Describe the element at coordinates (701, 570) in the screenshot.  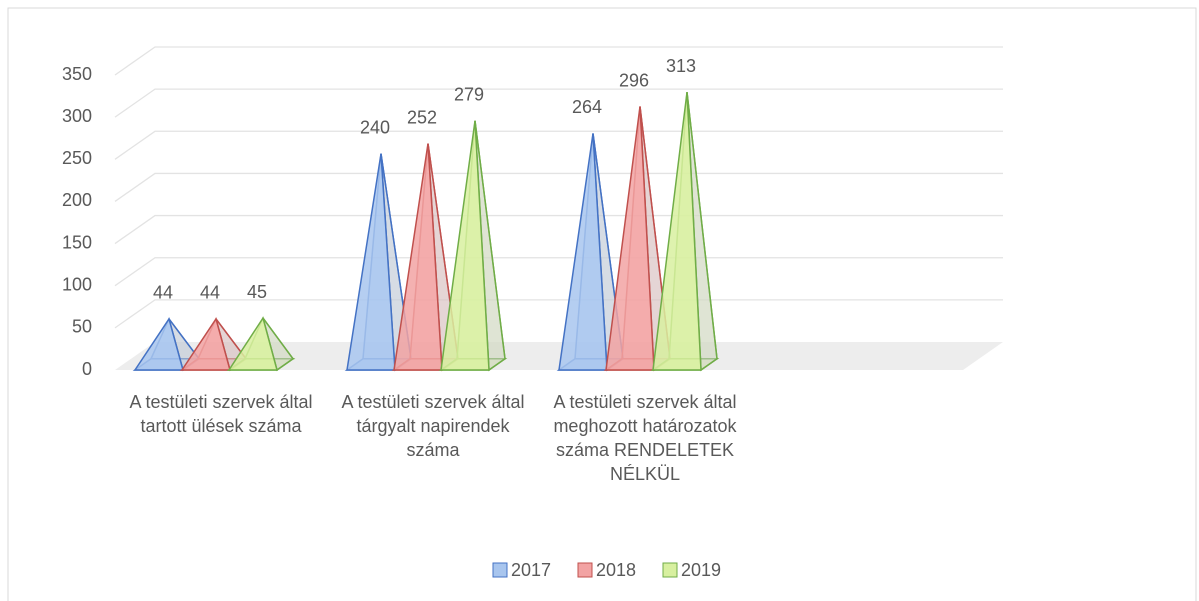
I see `legend-label: 2019` at that location.